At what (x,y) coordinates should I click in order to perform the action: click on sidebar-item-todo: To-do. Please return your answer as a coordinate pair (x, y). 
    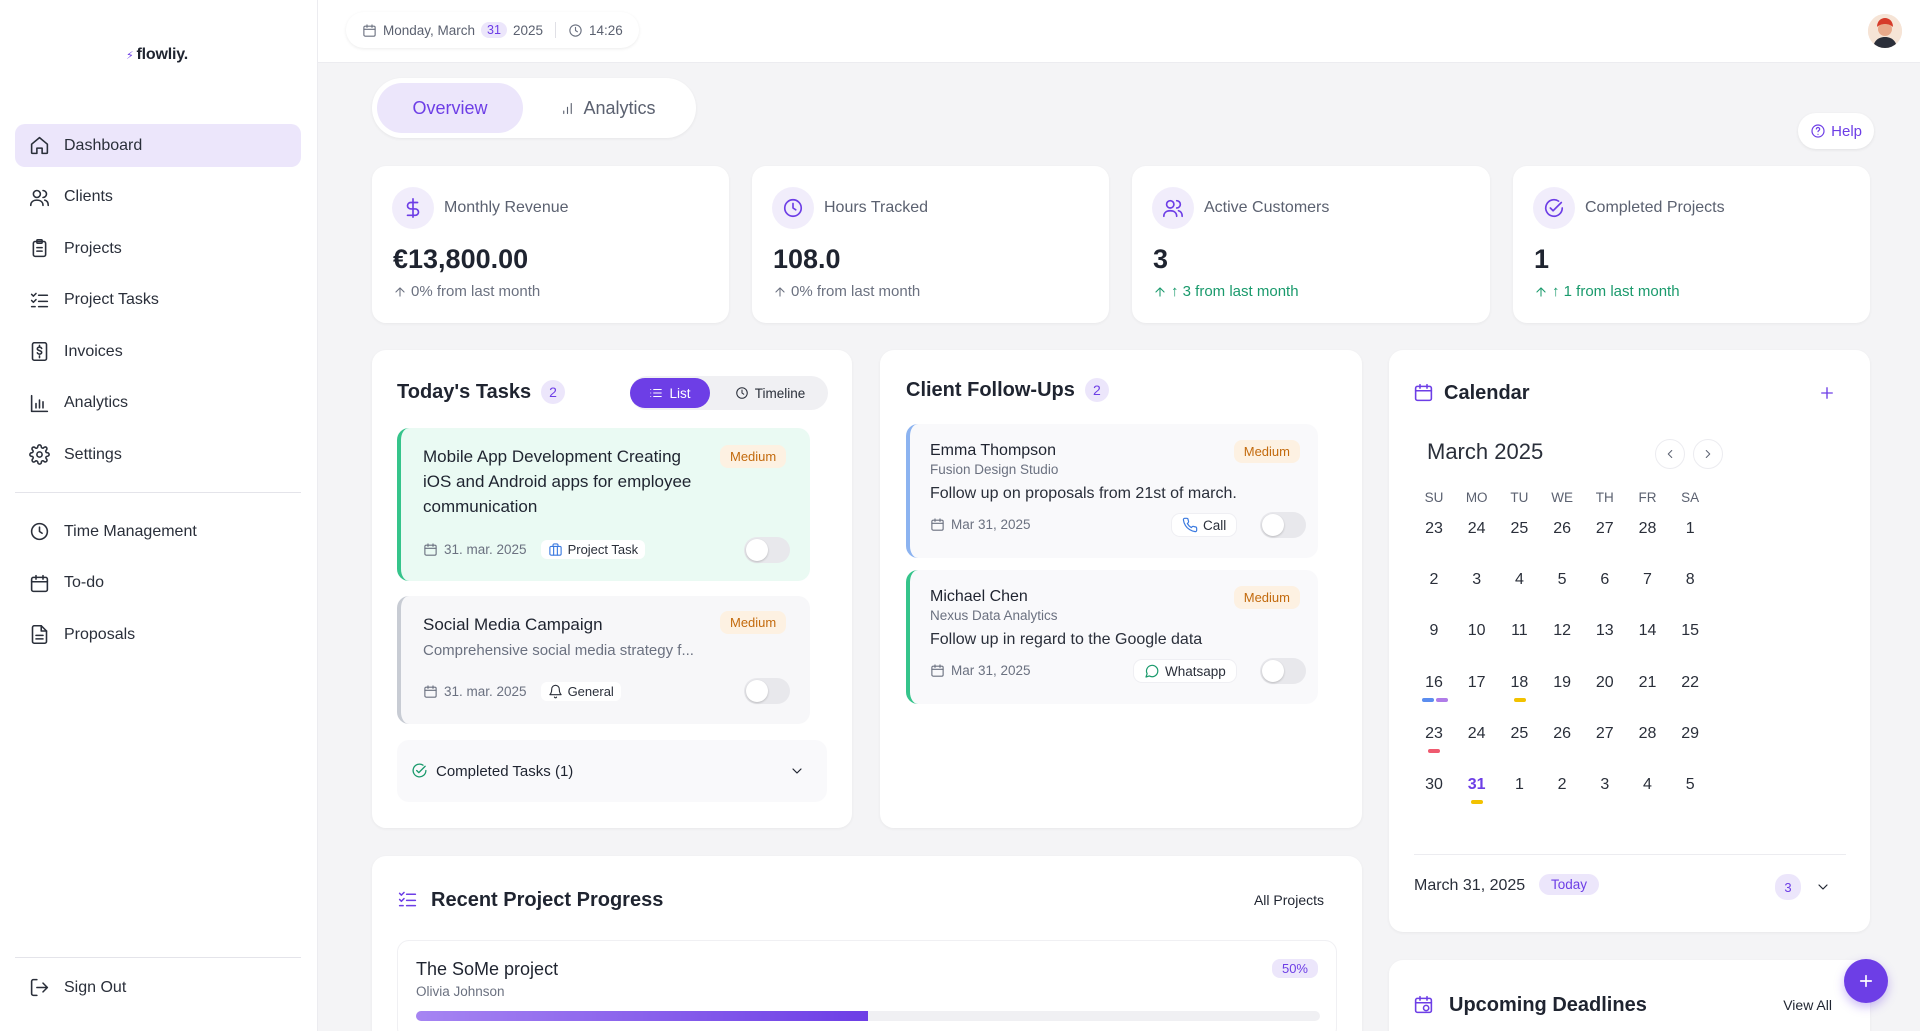
    Looking at the image, I should click on (158, 583).